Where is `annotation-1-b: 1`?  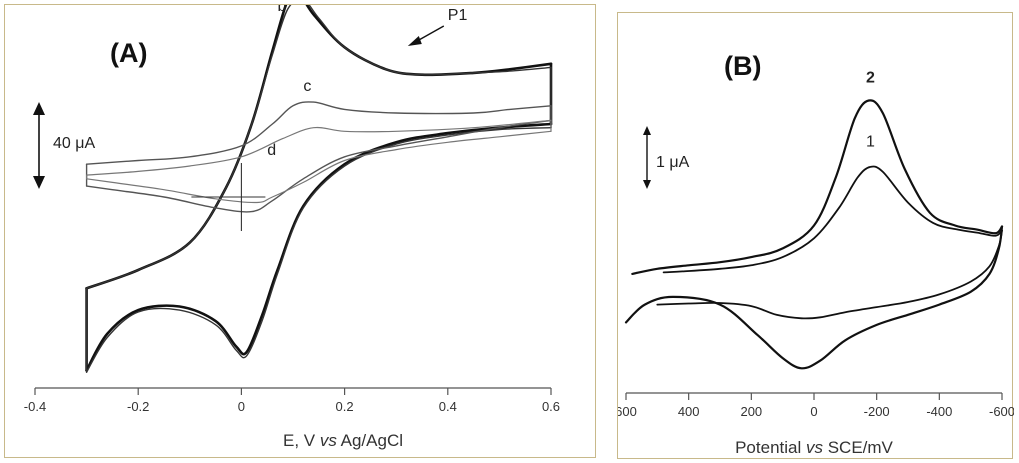
annotation-1-b: 1 is located at coordinates (870, 141).